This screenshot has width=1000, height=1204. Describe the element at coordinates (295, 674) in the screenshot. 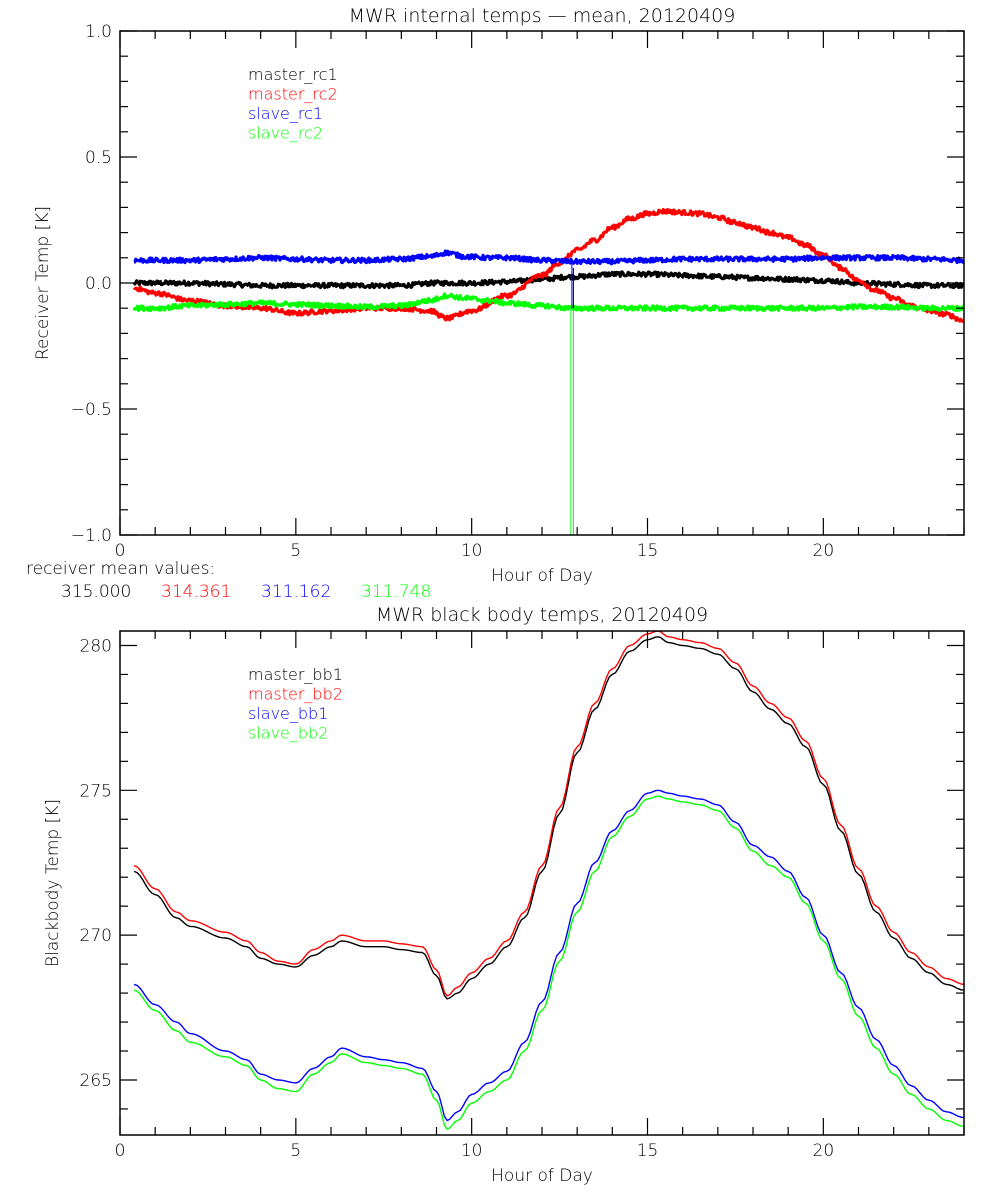

I see `legend-entry-master-bb1: master_bb1` at that location.